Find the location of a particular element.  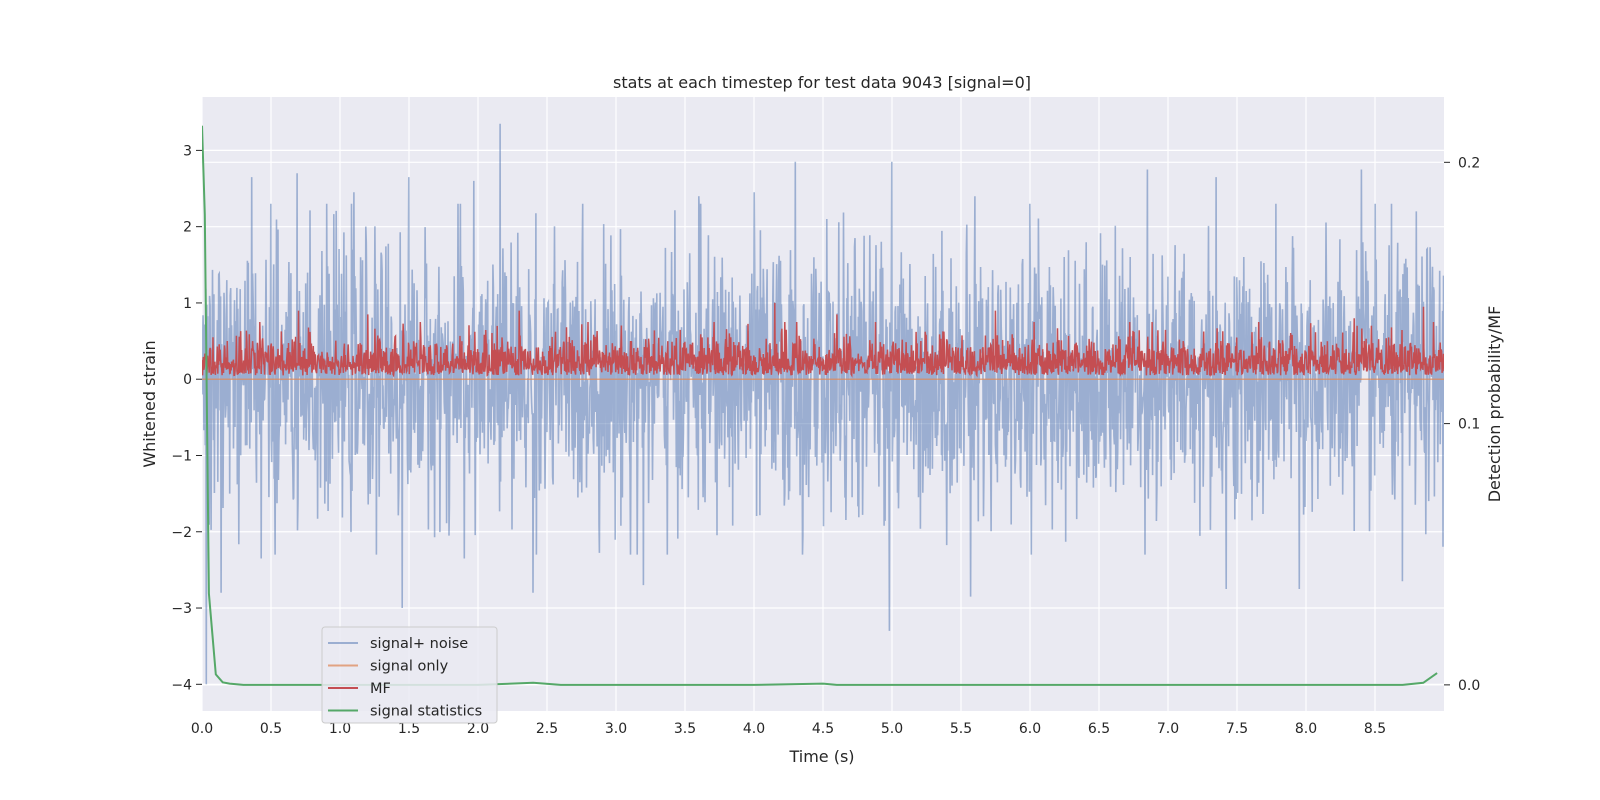

legend-label: signal+ noise is located at coordinates (419, 644).